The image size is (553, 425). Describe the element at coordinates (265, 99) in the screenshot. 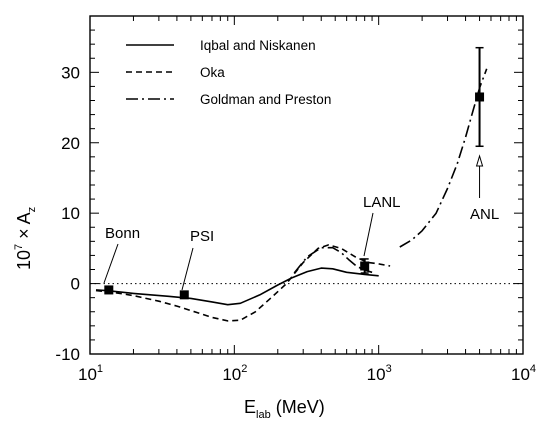

I see `legend-label-goldman: Goldman and Preston` at that location.